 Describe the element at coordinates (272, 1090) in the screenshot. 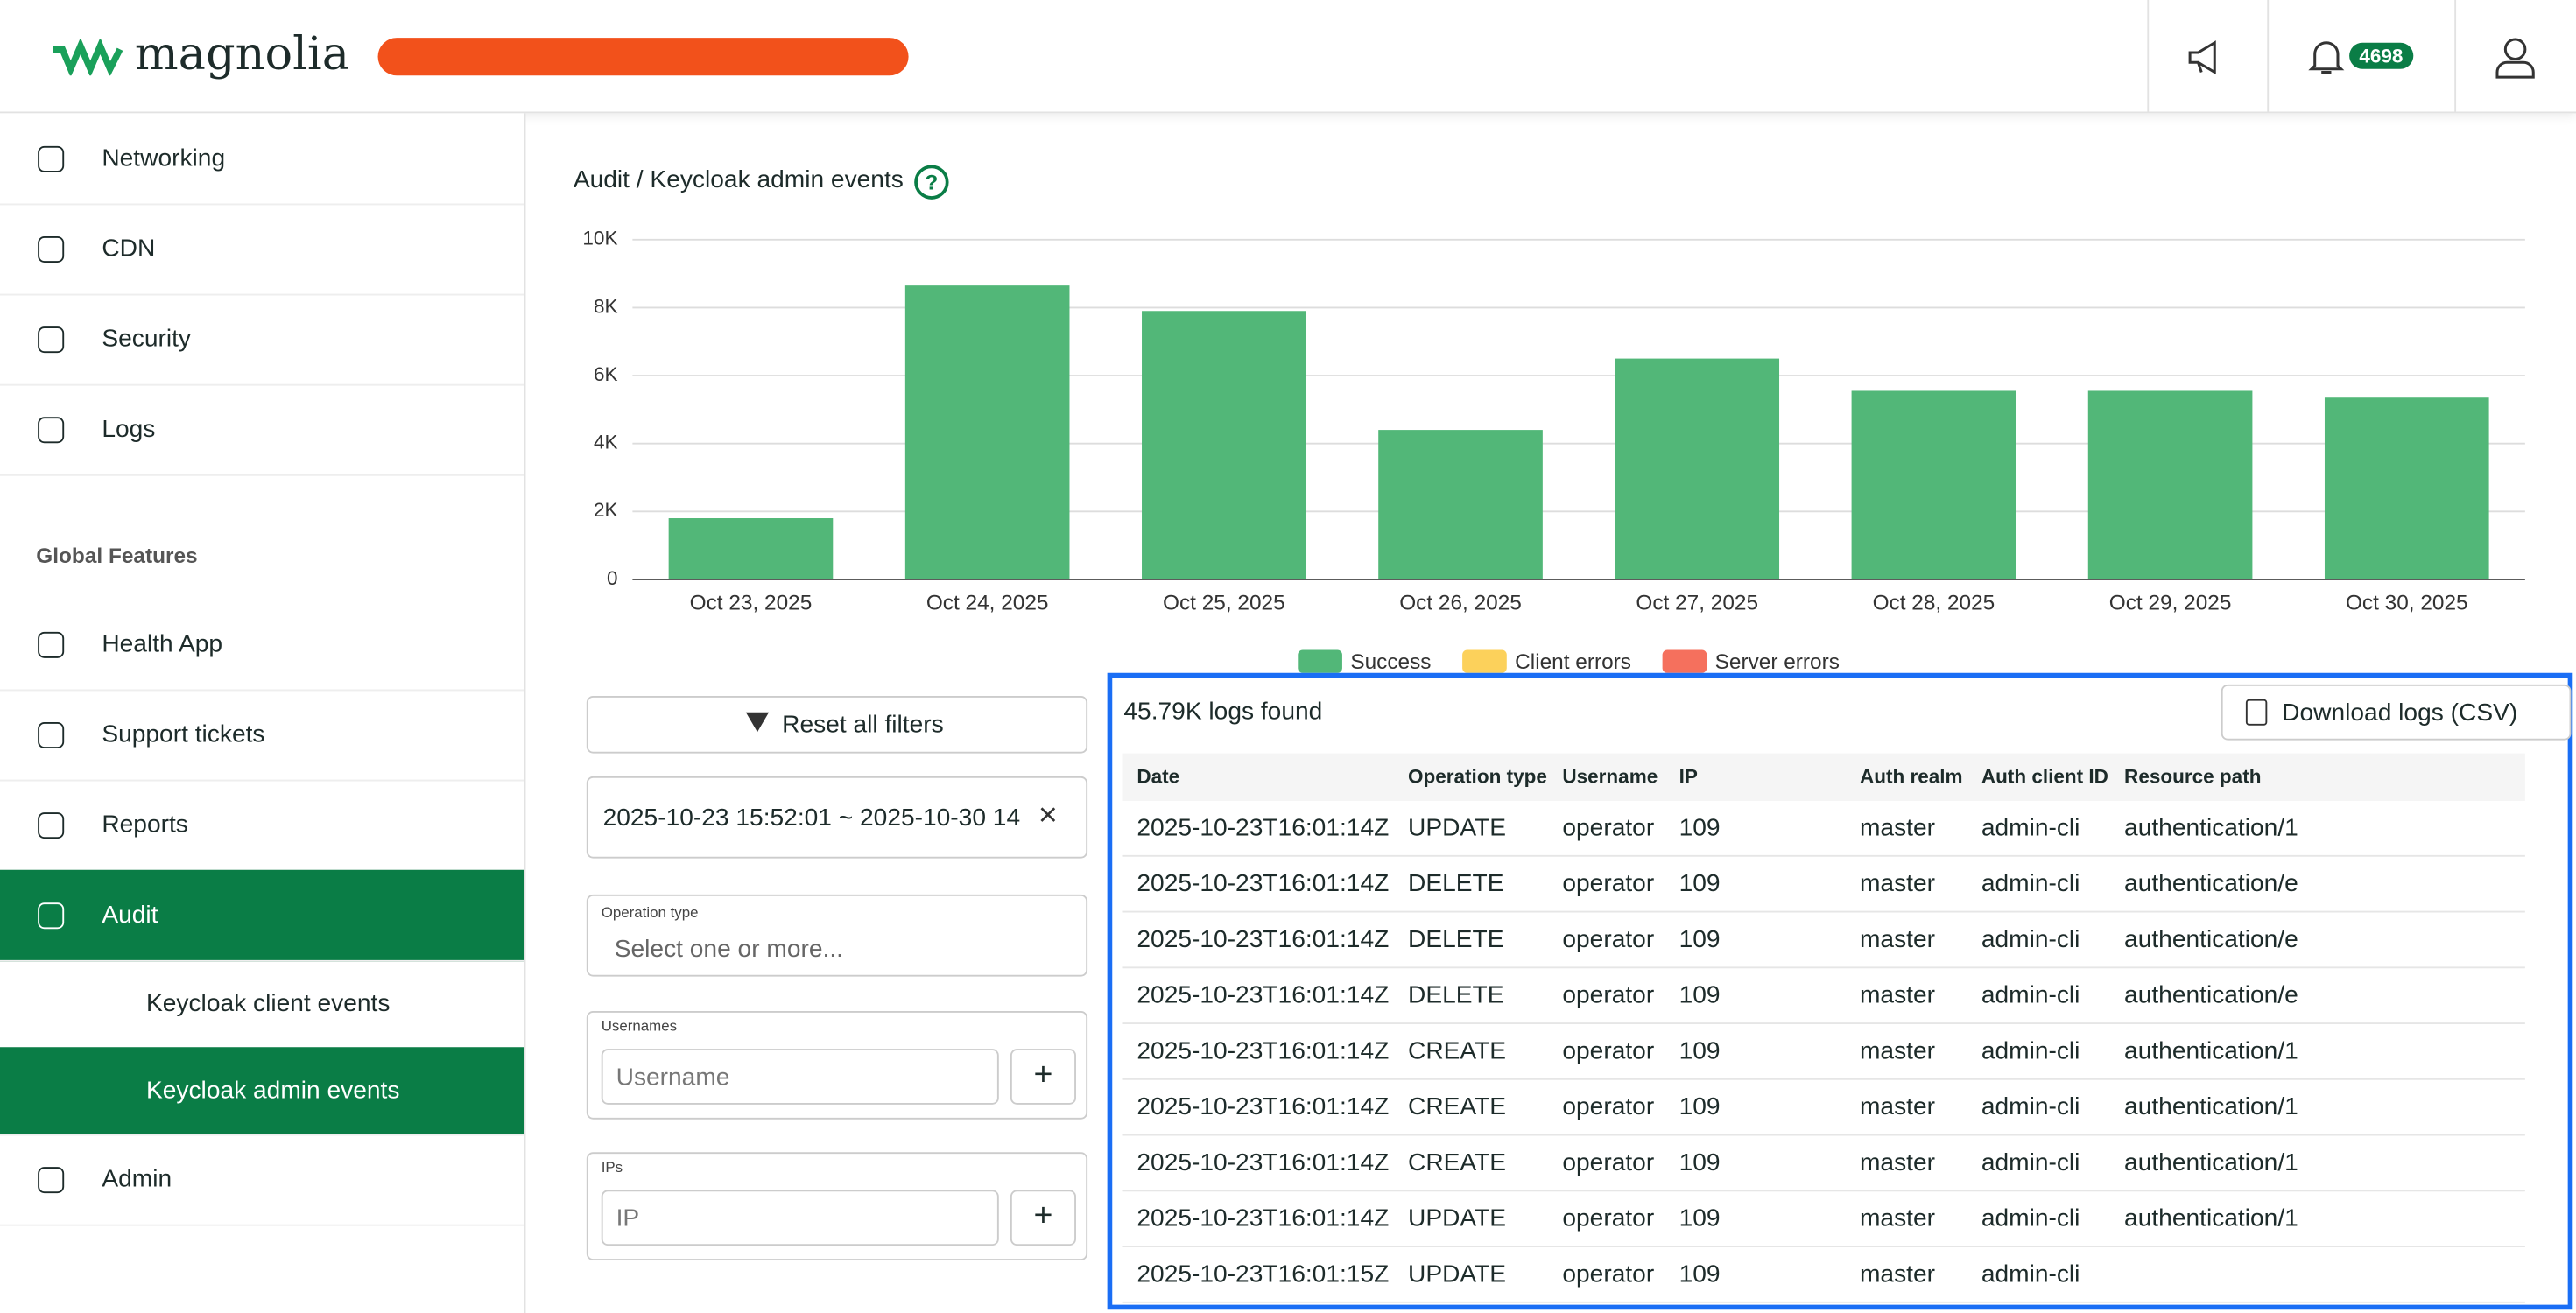

I see `nav-label: Keycloak admin events` at that location.